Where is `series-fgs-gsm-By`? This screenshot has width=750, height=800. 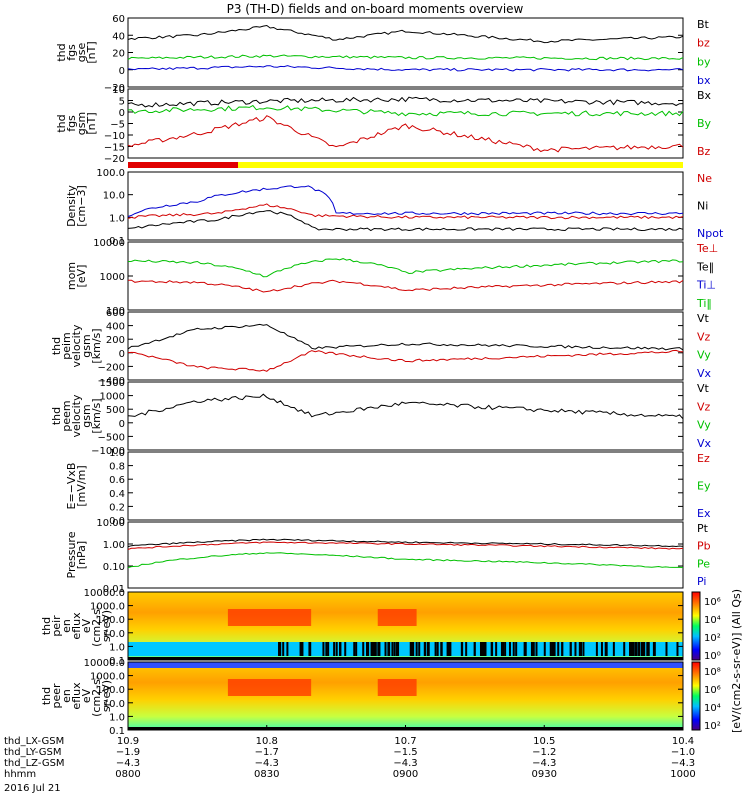 series-fgs-gsm-By is located at coordinates (405, 110).